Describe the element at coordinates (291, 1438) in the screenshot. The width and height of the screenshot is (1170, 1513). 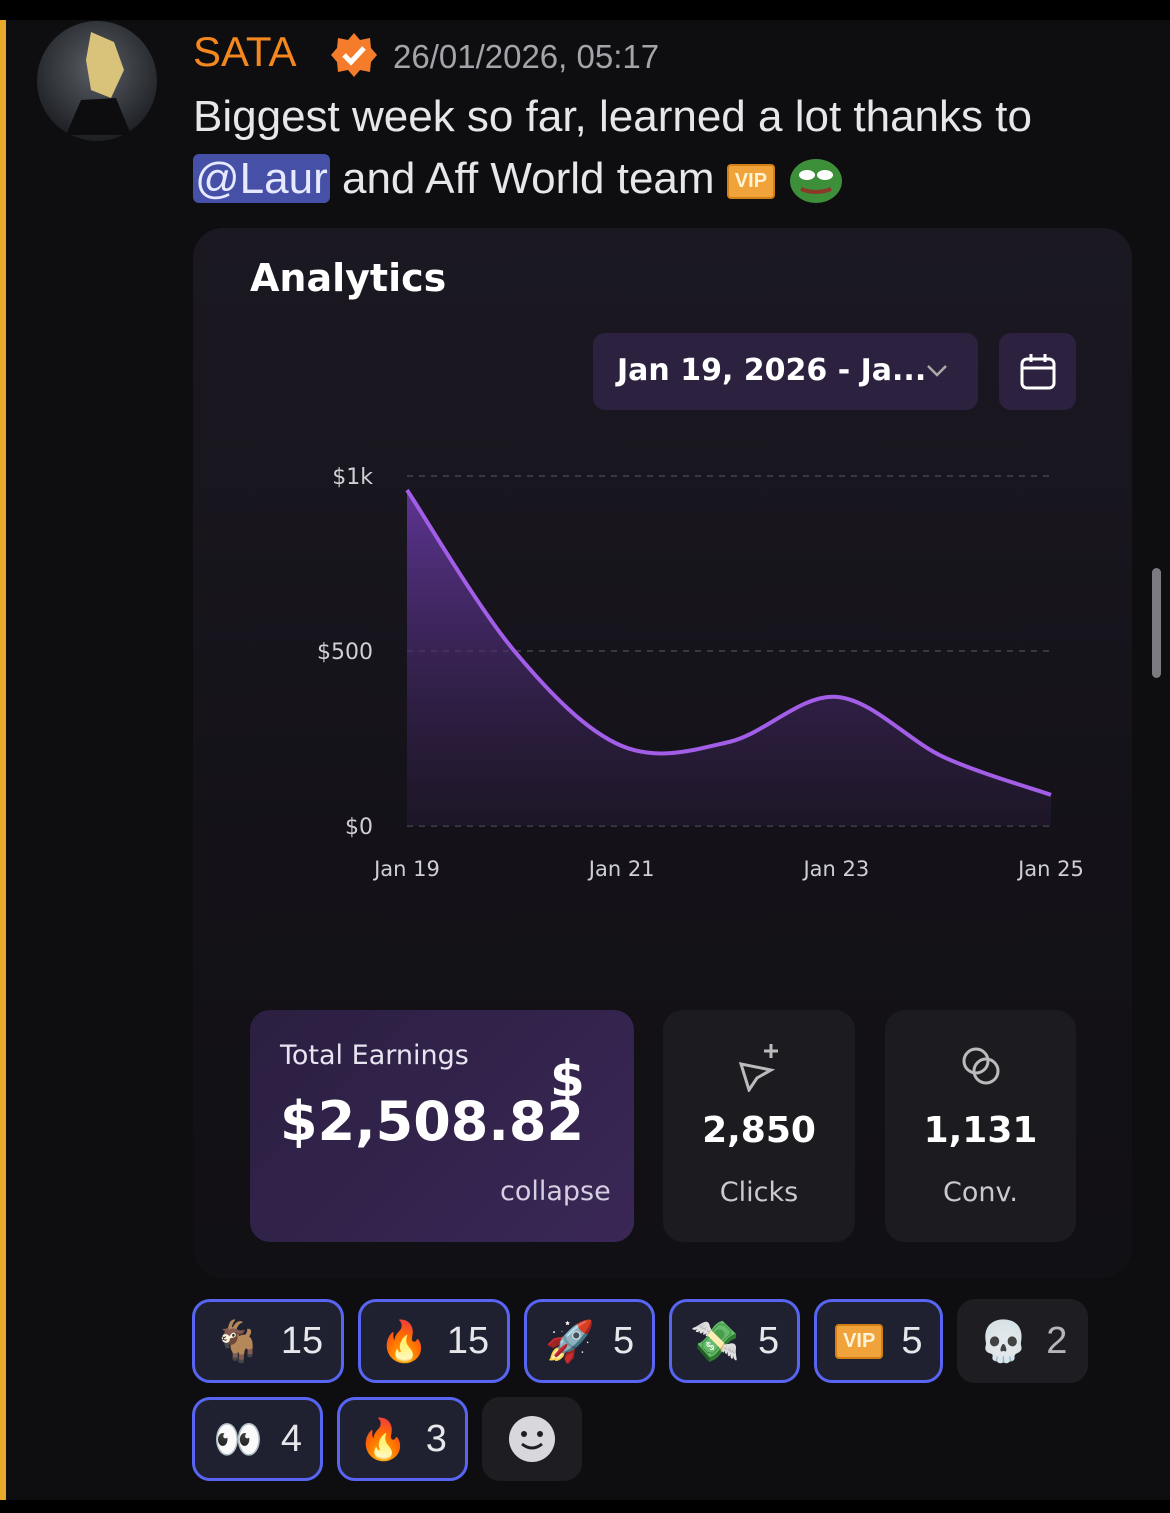
I see `reaction-count: 4` at that location.